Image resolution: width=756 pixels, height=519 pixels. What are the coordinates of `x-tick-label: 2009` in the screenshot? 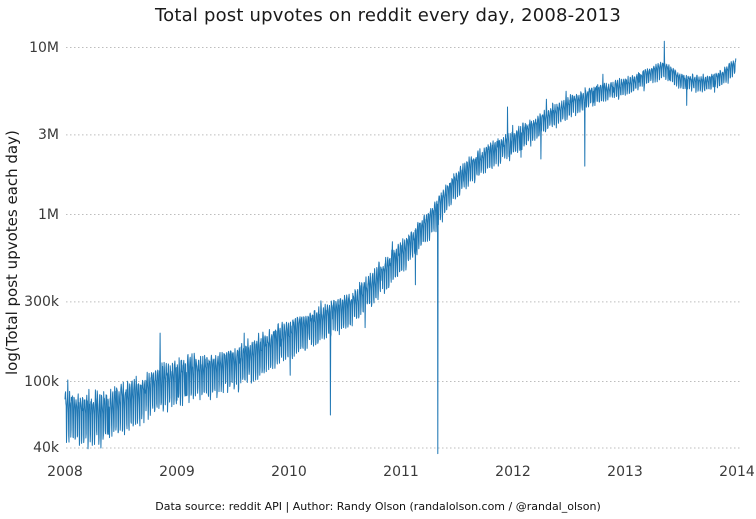 It's located at (177, 472).